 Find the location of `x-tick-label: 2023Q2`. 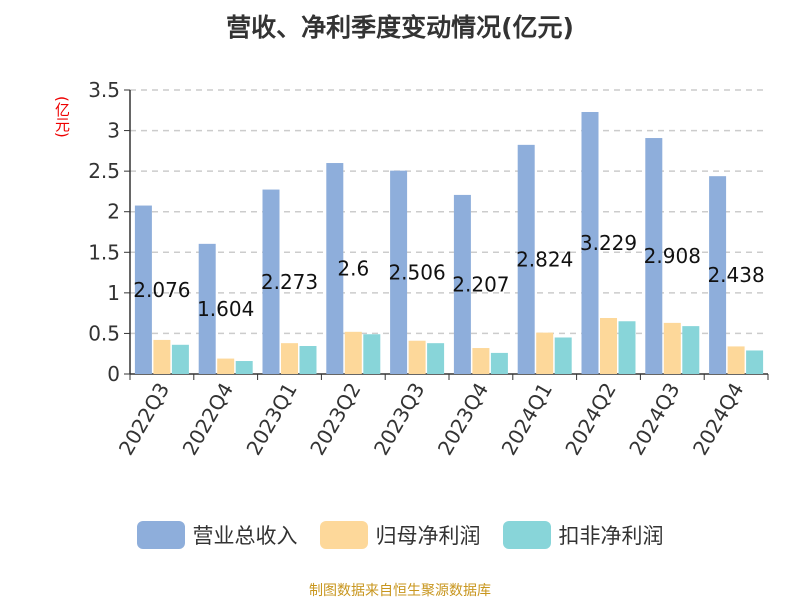

x-tick-label: 2023Q2 is located at coordinates (335, 419).